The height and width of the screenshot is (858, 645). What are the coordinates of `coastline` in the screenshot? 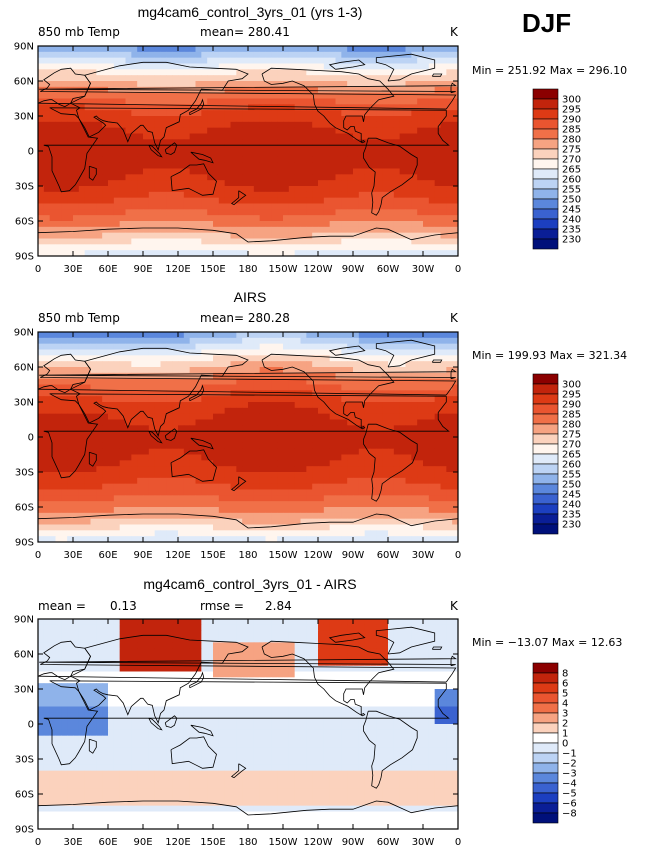 It's located at (155, 151).